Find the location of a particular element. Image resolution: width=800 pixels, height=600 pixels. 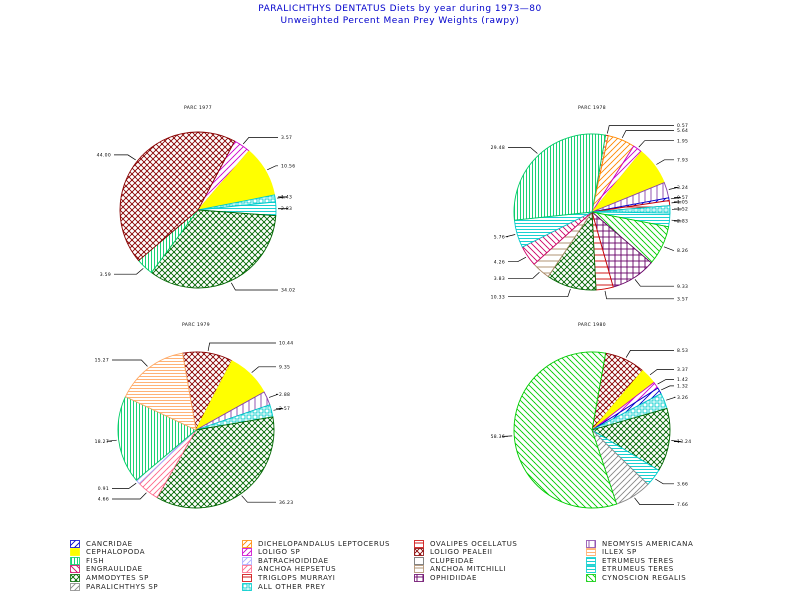

legend-item-cephalopoda: CEPHALOPODA is located at coordinates (107, 552).